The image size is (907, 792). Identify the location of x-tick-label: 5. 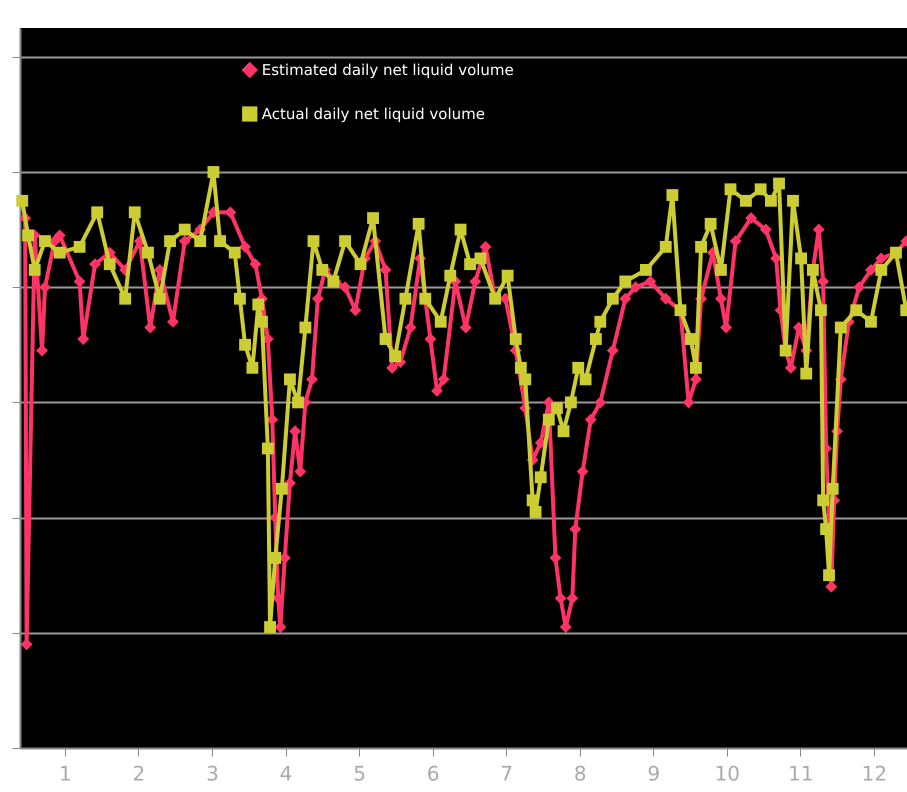
(359, 774).